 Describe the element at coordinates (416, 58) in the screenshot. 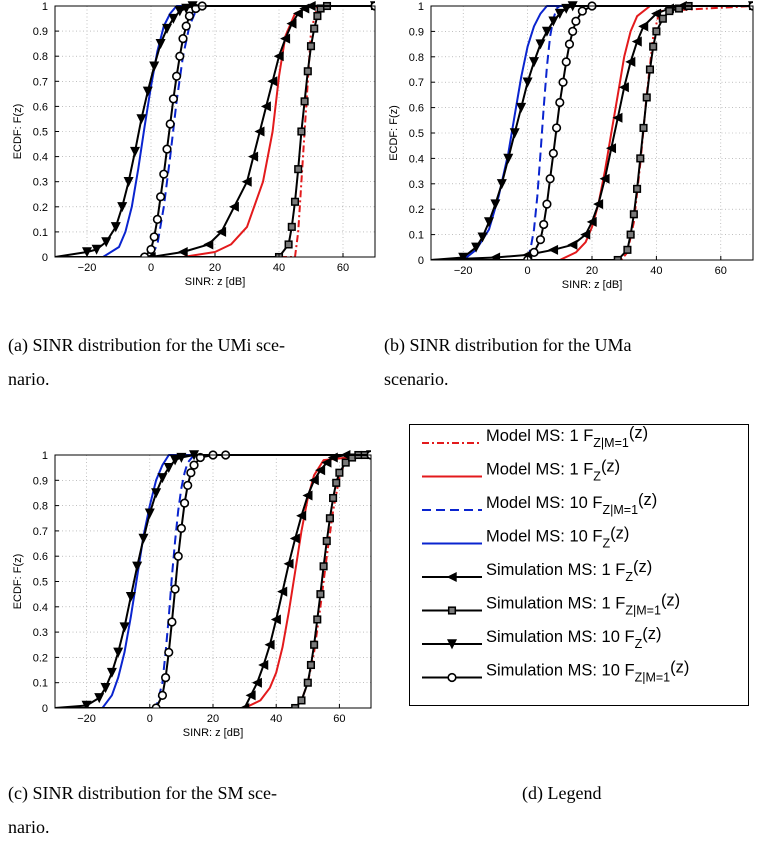

I see `y-tick-label: 0.8` at that location.